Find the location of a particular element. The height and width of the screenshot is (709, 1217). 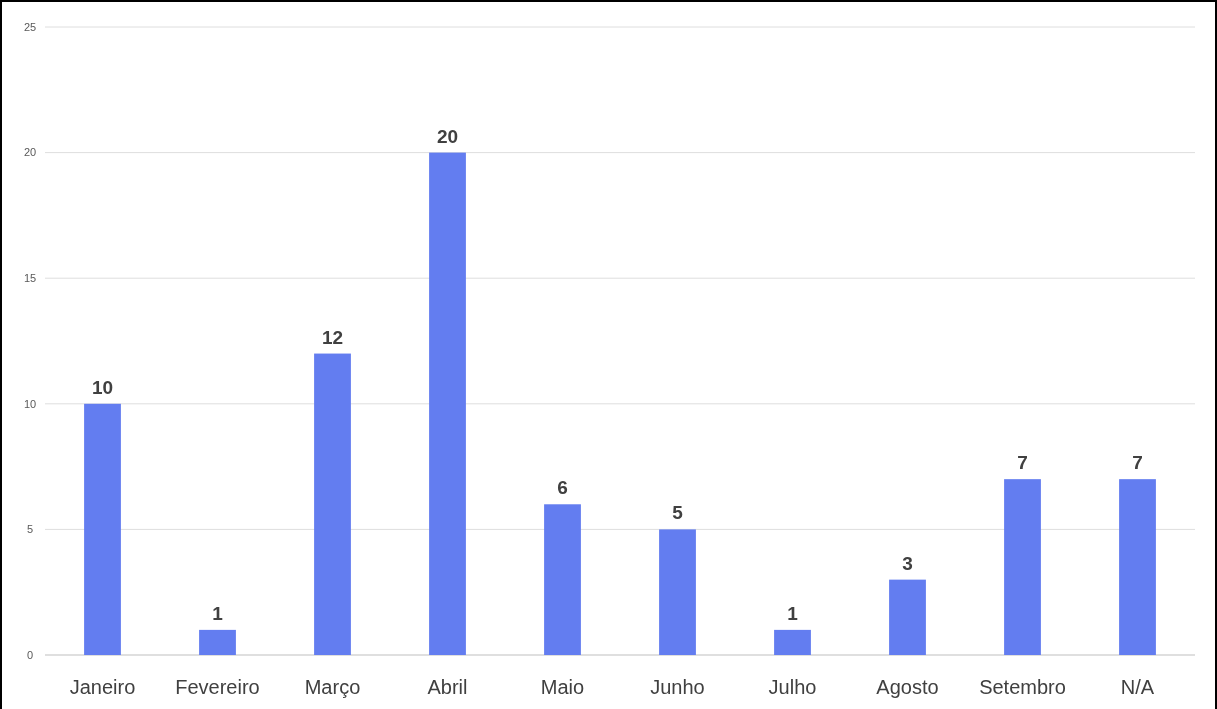

y-tick-label: 5 is located at coordinates (30, 529).